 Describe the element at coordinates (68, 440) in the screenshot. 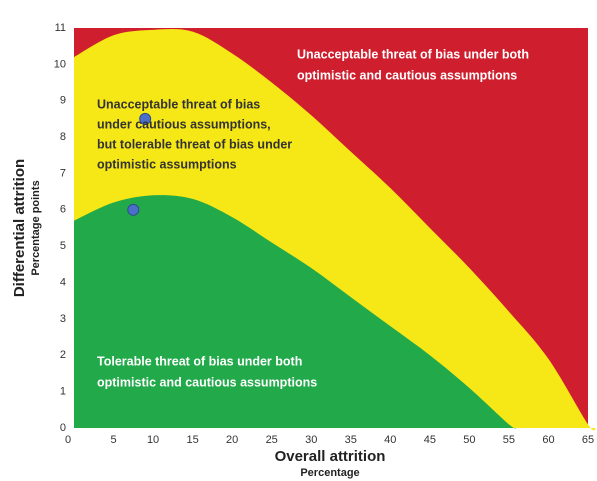

I see `x-tick-label: 0` at that location.